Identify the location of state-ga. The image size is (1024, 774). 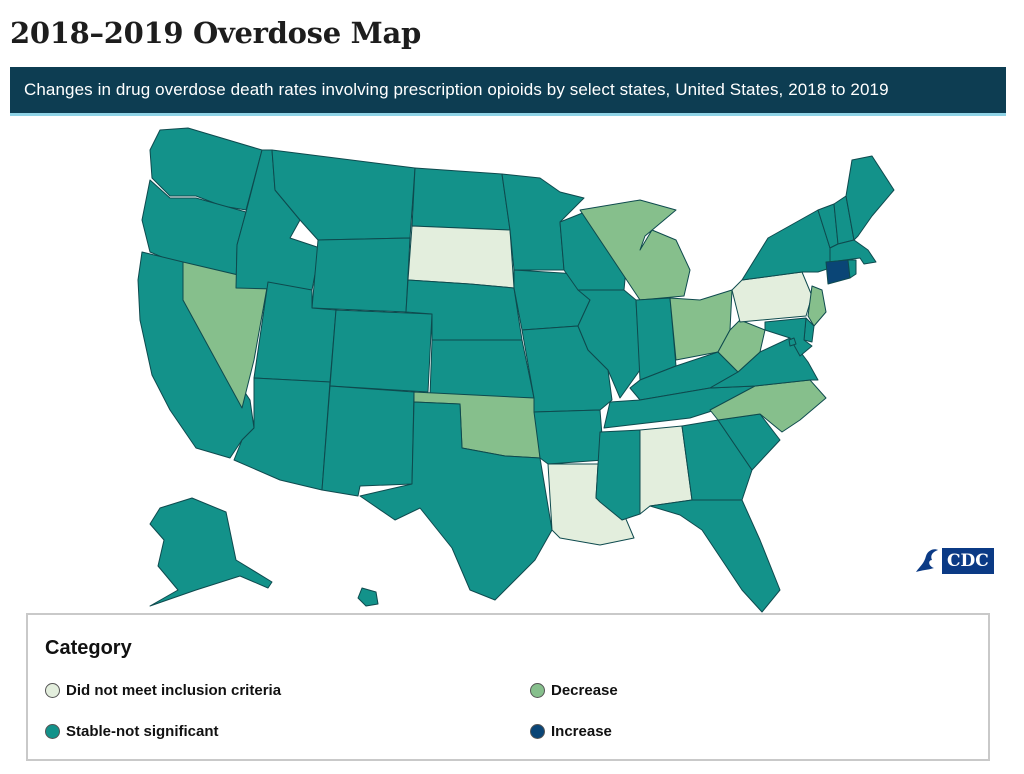
(717, 460).